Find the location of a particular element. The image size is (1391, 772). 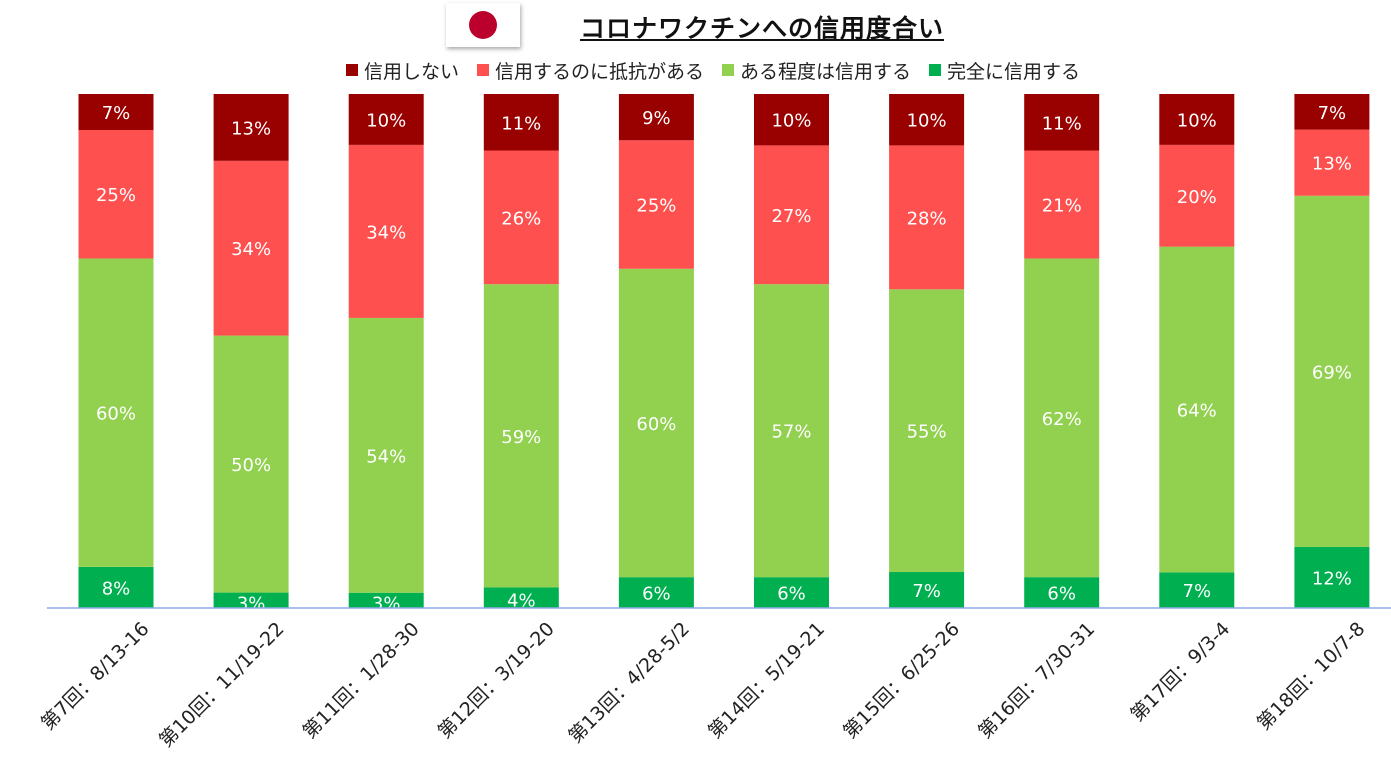

legend-label-full-trust: 完全に信用する is located at coordinates (1014, 71).